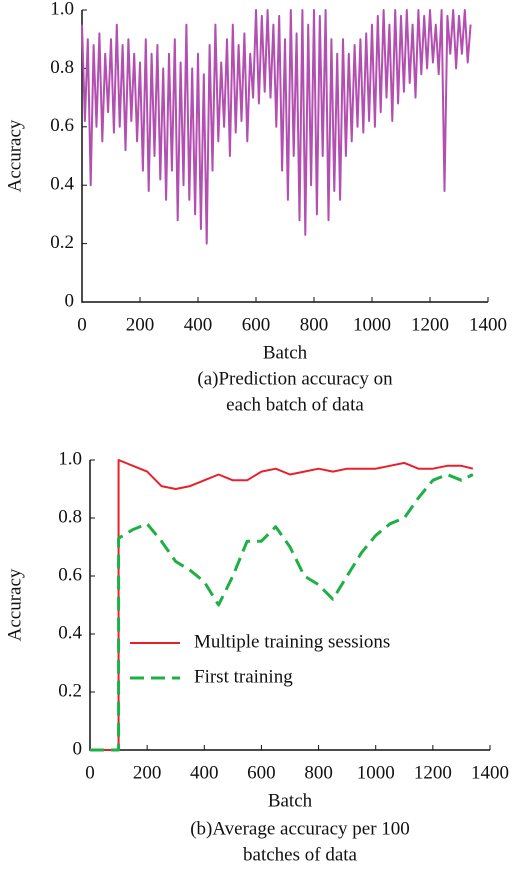 This screenshot has width=517, height=871. What do you see at coordinates (295, 404) in the screenshot?
I see `caption: each batch of data` at bounding box center [295, 404].